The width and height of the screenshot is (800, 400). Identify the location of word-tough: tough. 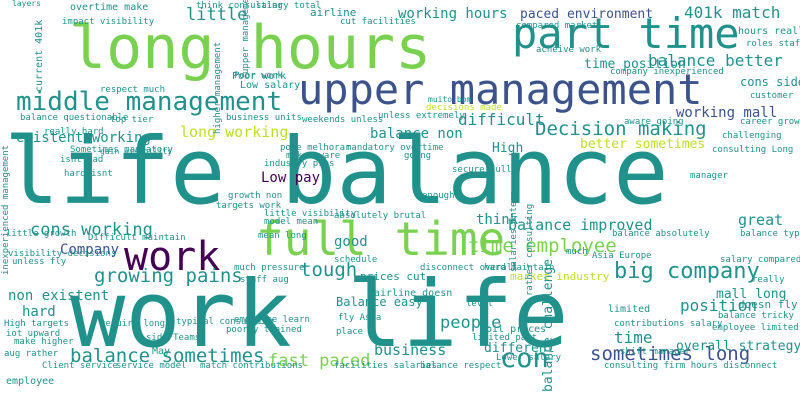
(328, 270).